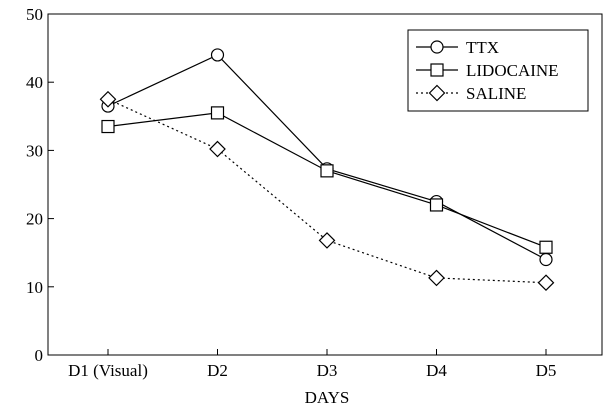  I want to click on legend-item-lidocaine: LIDOCAINE, so click(487, 70).